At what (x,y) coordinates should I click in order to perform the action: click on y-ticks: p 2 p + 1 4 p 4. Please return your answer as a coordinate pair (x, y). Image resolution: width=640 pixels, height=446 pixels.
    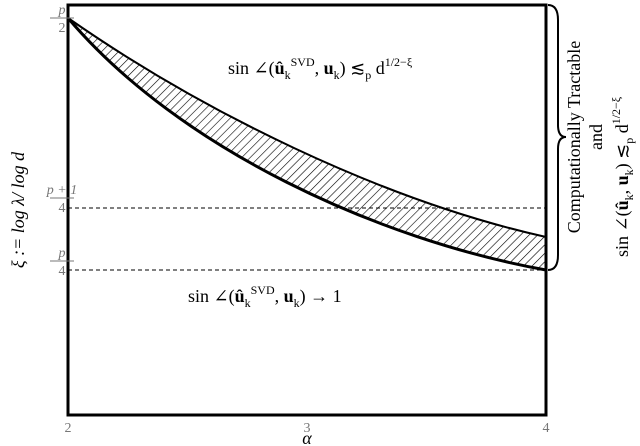
    Looking at the image, I should click on (61, 141).